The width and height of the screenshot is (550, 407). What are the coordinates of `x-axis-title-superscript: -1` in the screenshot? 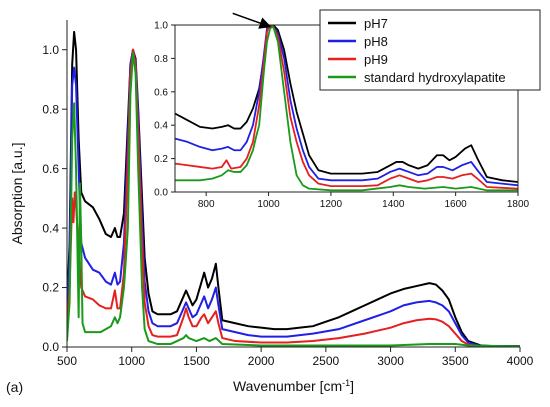 It's located at (346, 383).